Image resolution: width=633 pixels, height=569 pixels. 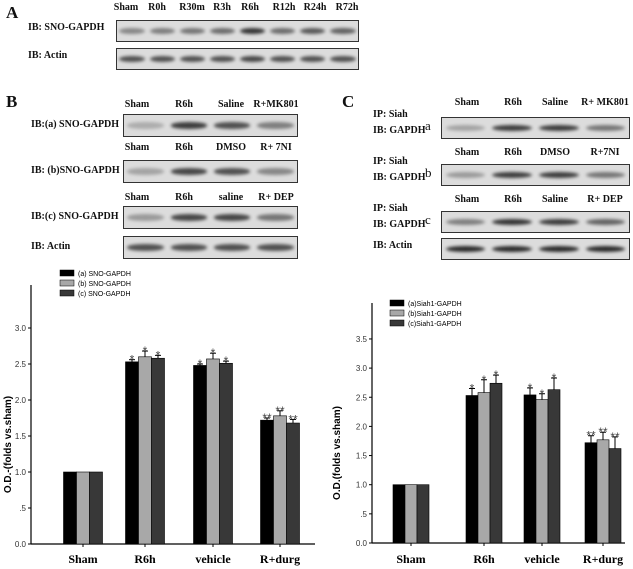 What do you see at coordinates (428, 172) in the screenshot?
I see `sub-label: b` at bounding box center [428, 172].